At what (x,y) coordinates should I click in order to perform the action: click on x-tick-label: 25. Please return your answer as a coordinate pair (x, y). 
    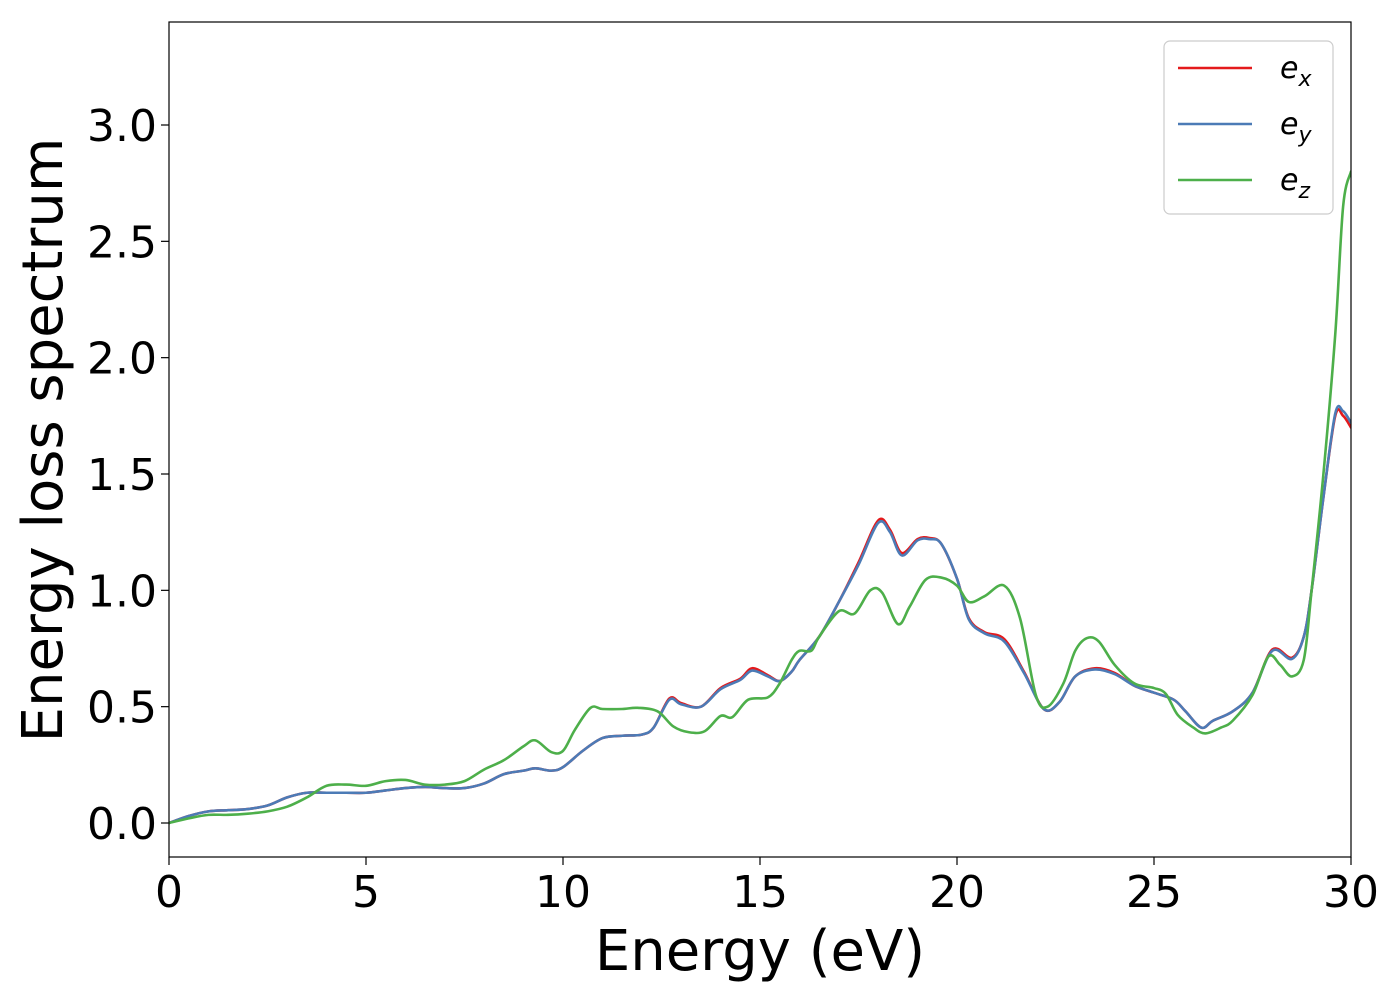
    Looking at the image, I should click on (1154, 892).